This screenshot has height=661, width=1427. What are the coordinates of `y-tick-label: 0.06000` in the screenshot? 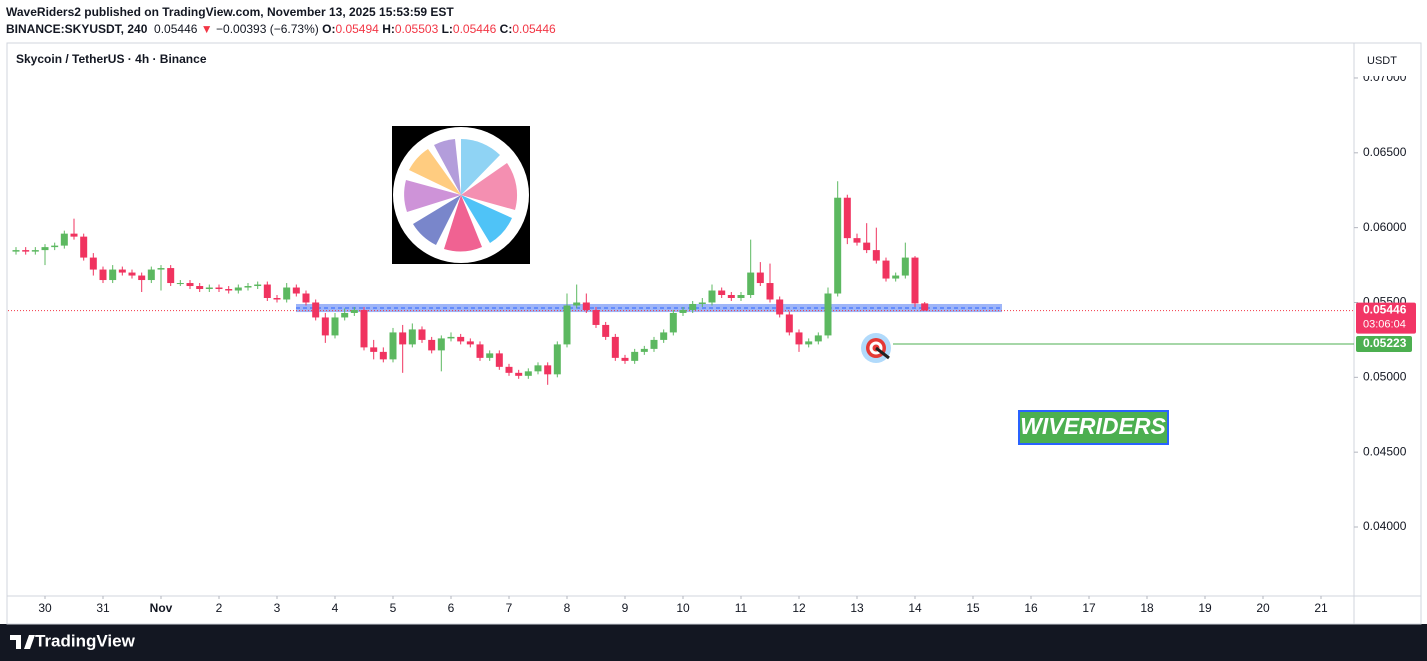 It's located at (1385, 227).